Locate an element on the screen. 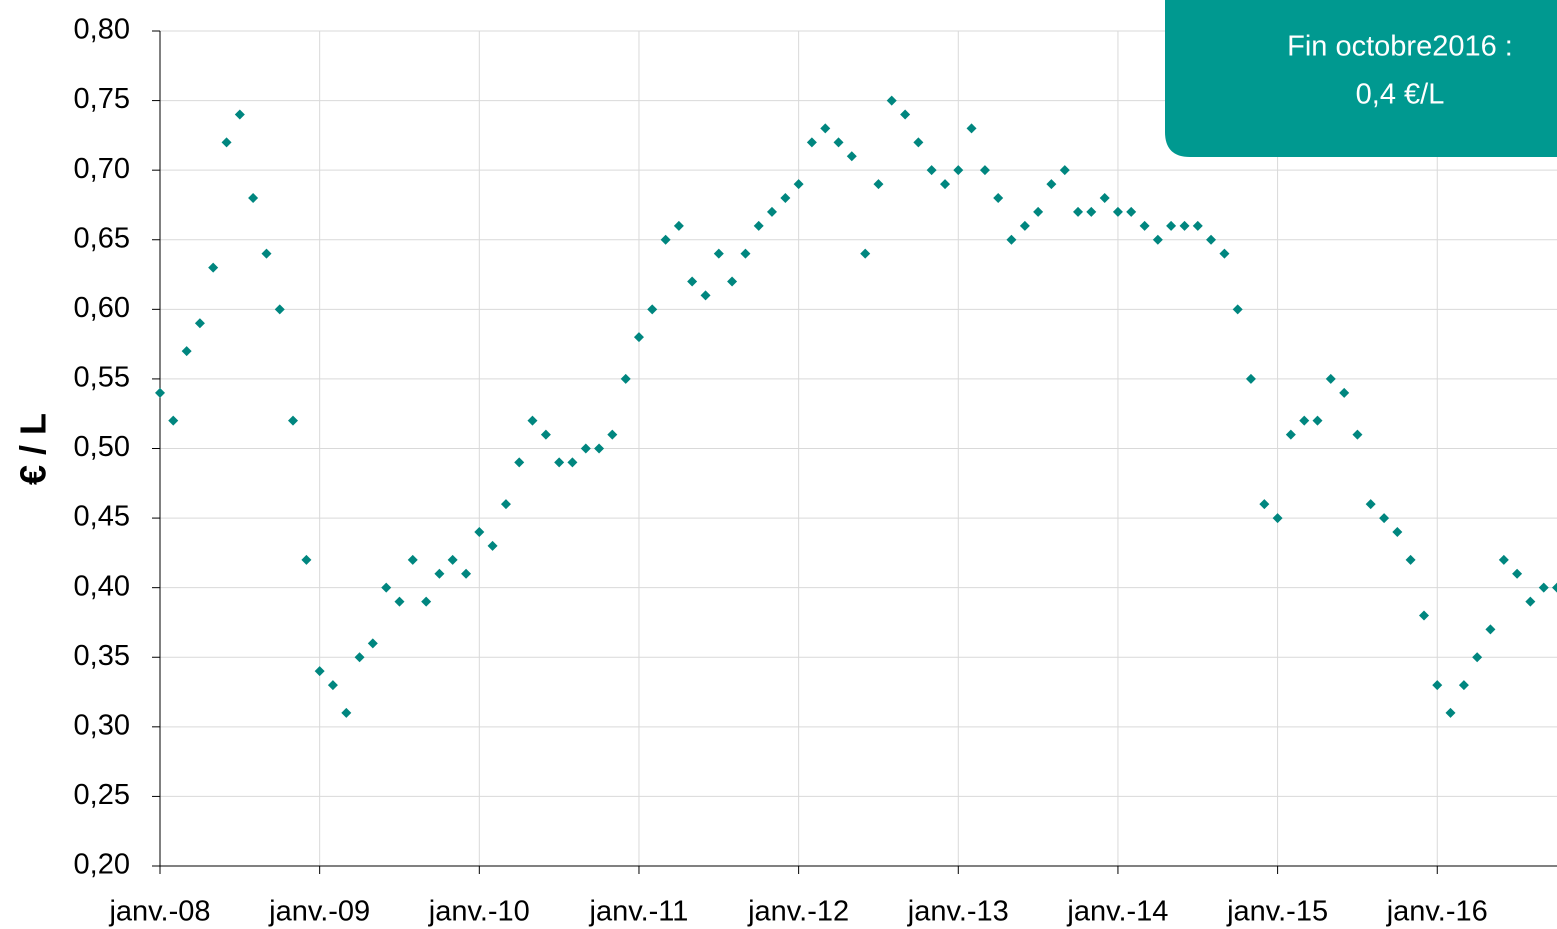 This screenshot has width=1557, height=929. annotation-text: 0,4 €/L is located at coordinates (1400, 95).